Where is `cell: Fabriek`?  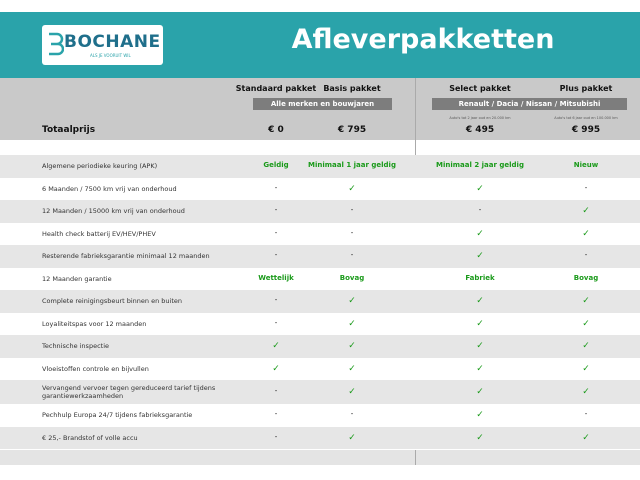
cell: Fabriek is located at coordinates (480, 277).